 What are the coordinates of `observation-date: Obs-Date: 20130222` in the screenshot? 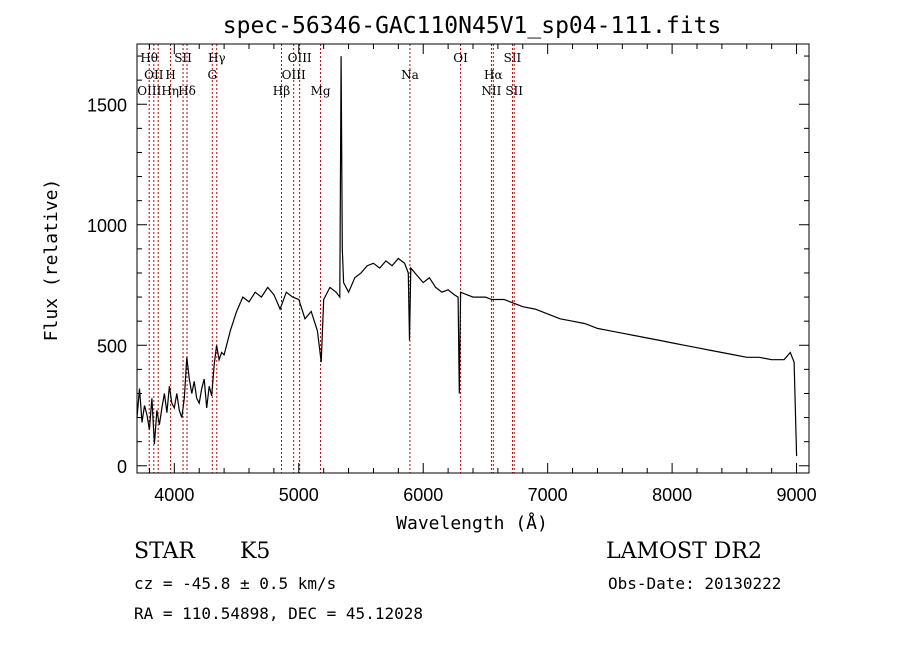 It's located at (695, 583).